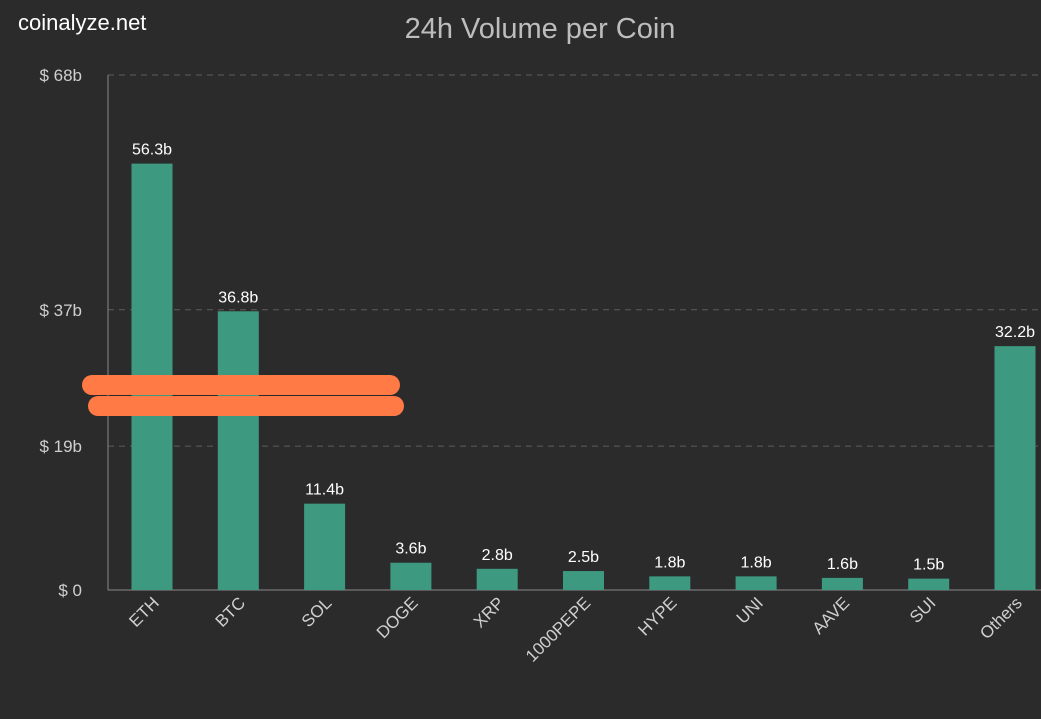 Image resolution: width=1041 pixels, height=719 pixels. What do you see at coordinates (82, 22) in the screenshot?
I see `site-brand: coinalyze.net` at bounding box center [82, 22].